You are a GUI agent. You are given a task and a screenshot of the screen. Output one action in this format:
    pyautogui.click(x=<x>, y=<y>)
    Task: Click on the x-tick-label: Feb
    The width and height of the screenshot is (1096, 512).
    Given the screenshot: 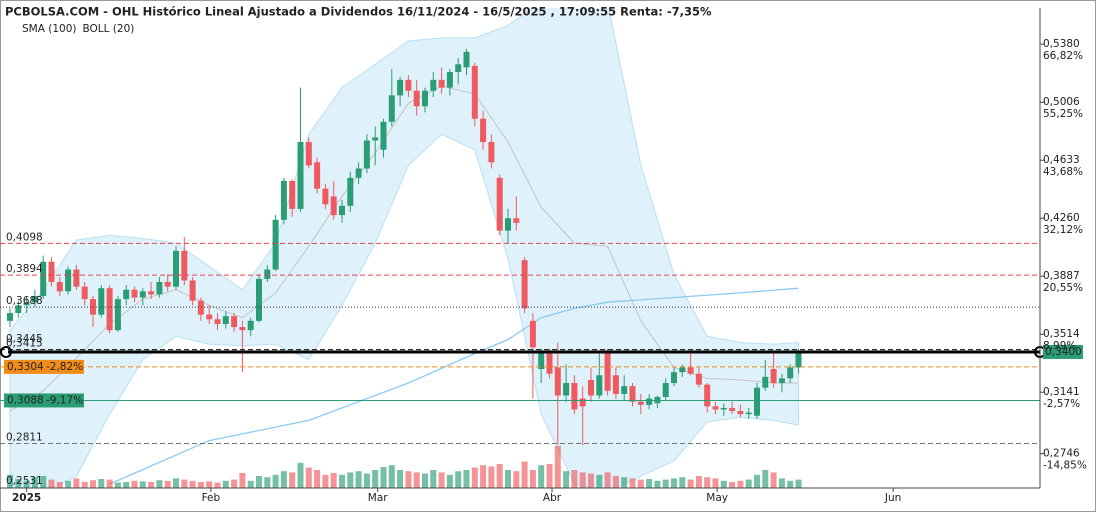 What is the action you would take?
    pyautogui.click(x=211, y=498)
    